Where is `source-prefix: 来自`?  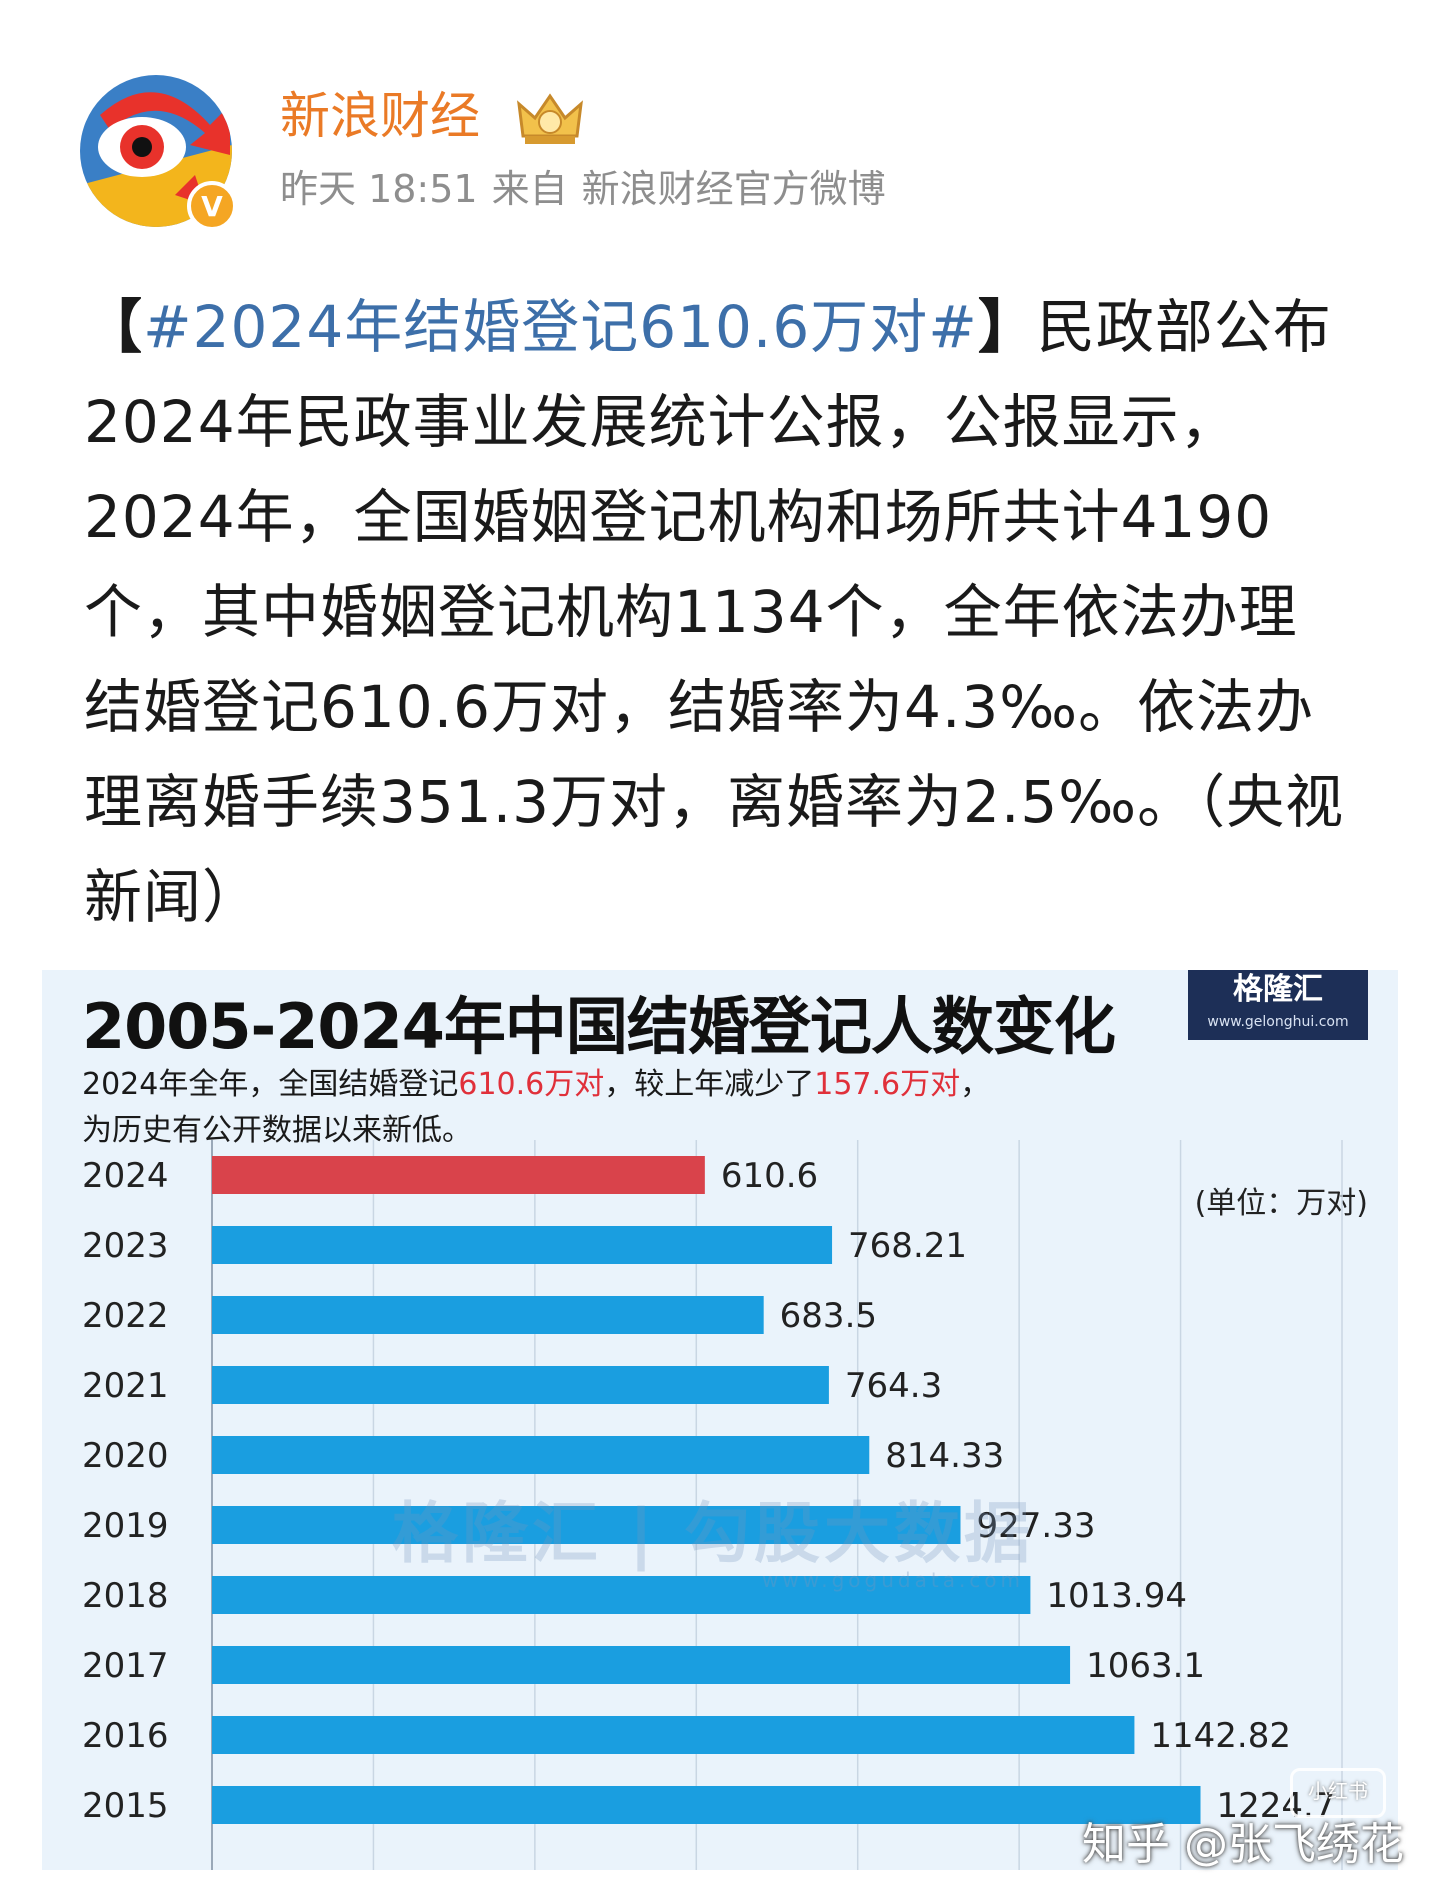 source-prefix: 来自 is located at coordinates (529, 189).